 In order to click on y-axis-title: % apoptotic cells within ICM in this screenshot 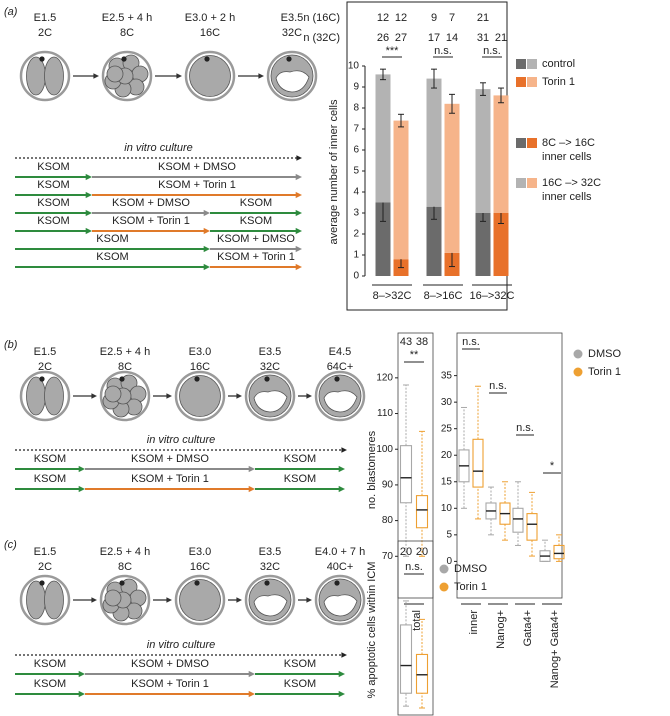, I will do `click(372, 630)`.